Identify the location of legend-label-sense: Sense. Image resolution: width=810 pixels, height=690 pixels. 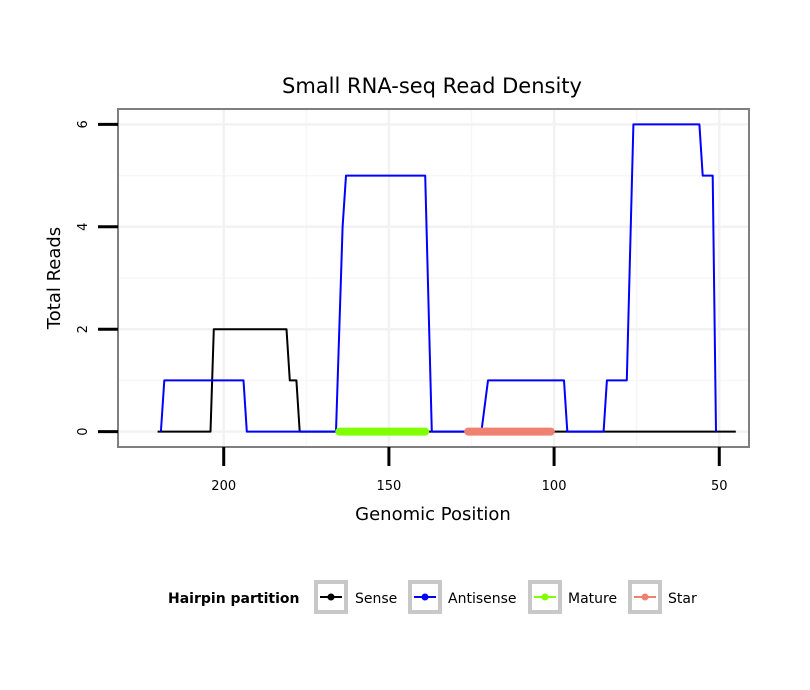
(376, 599).